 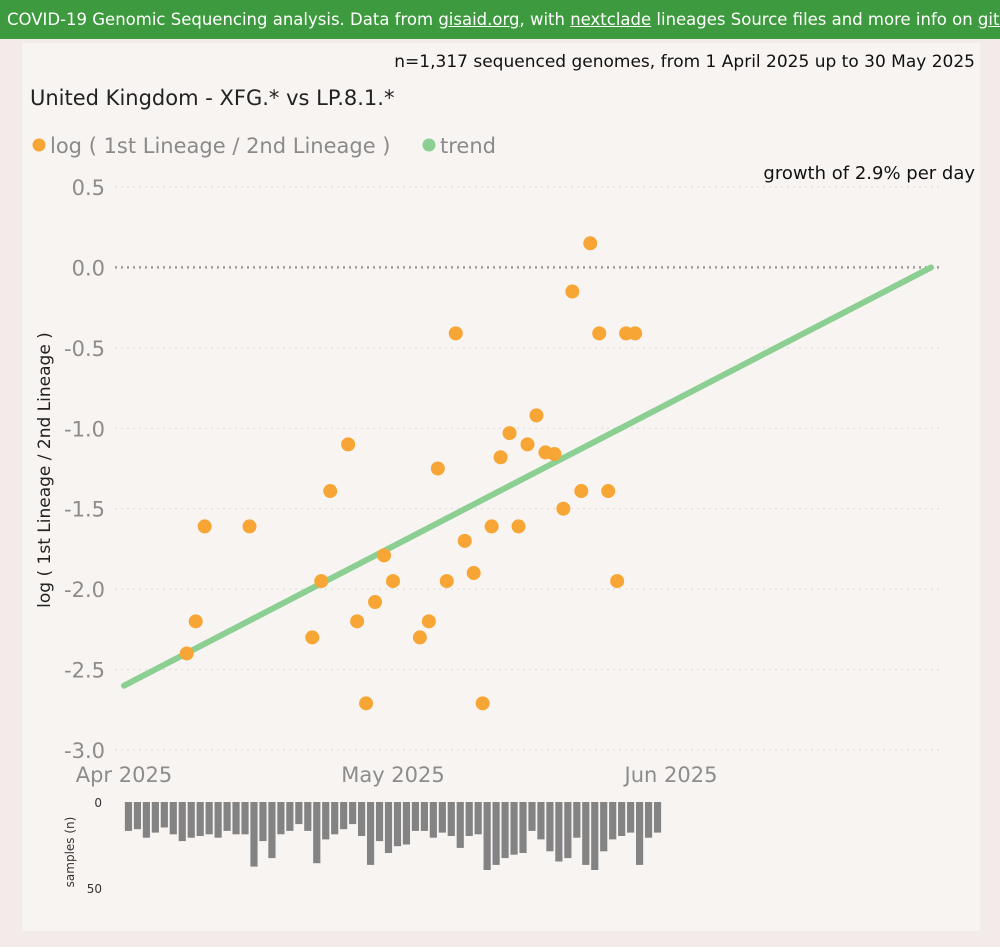 What do you see at coordinates (39, 145) in the screenshot?
I see `legend-points-marker` at bounding box center [39, 145].